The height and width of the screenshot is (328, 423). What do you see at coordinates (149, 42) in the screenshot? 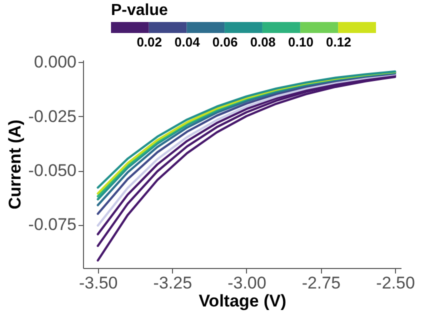
I see `color-bar-label: 0.02` at bounding box center [149, 42].